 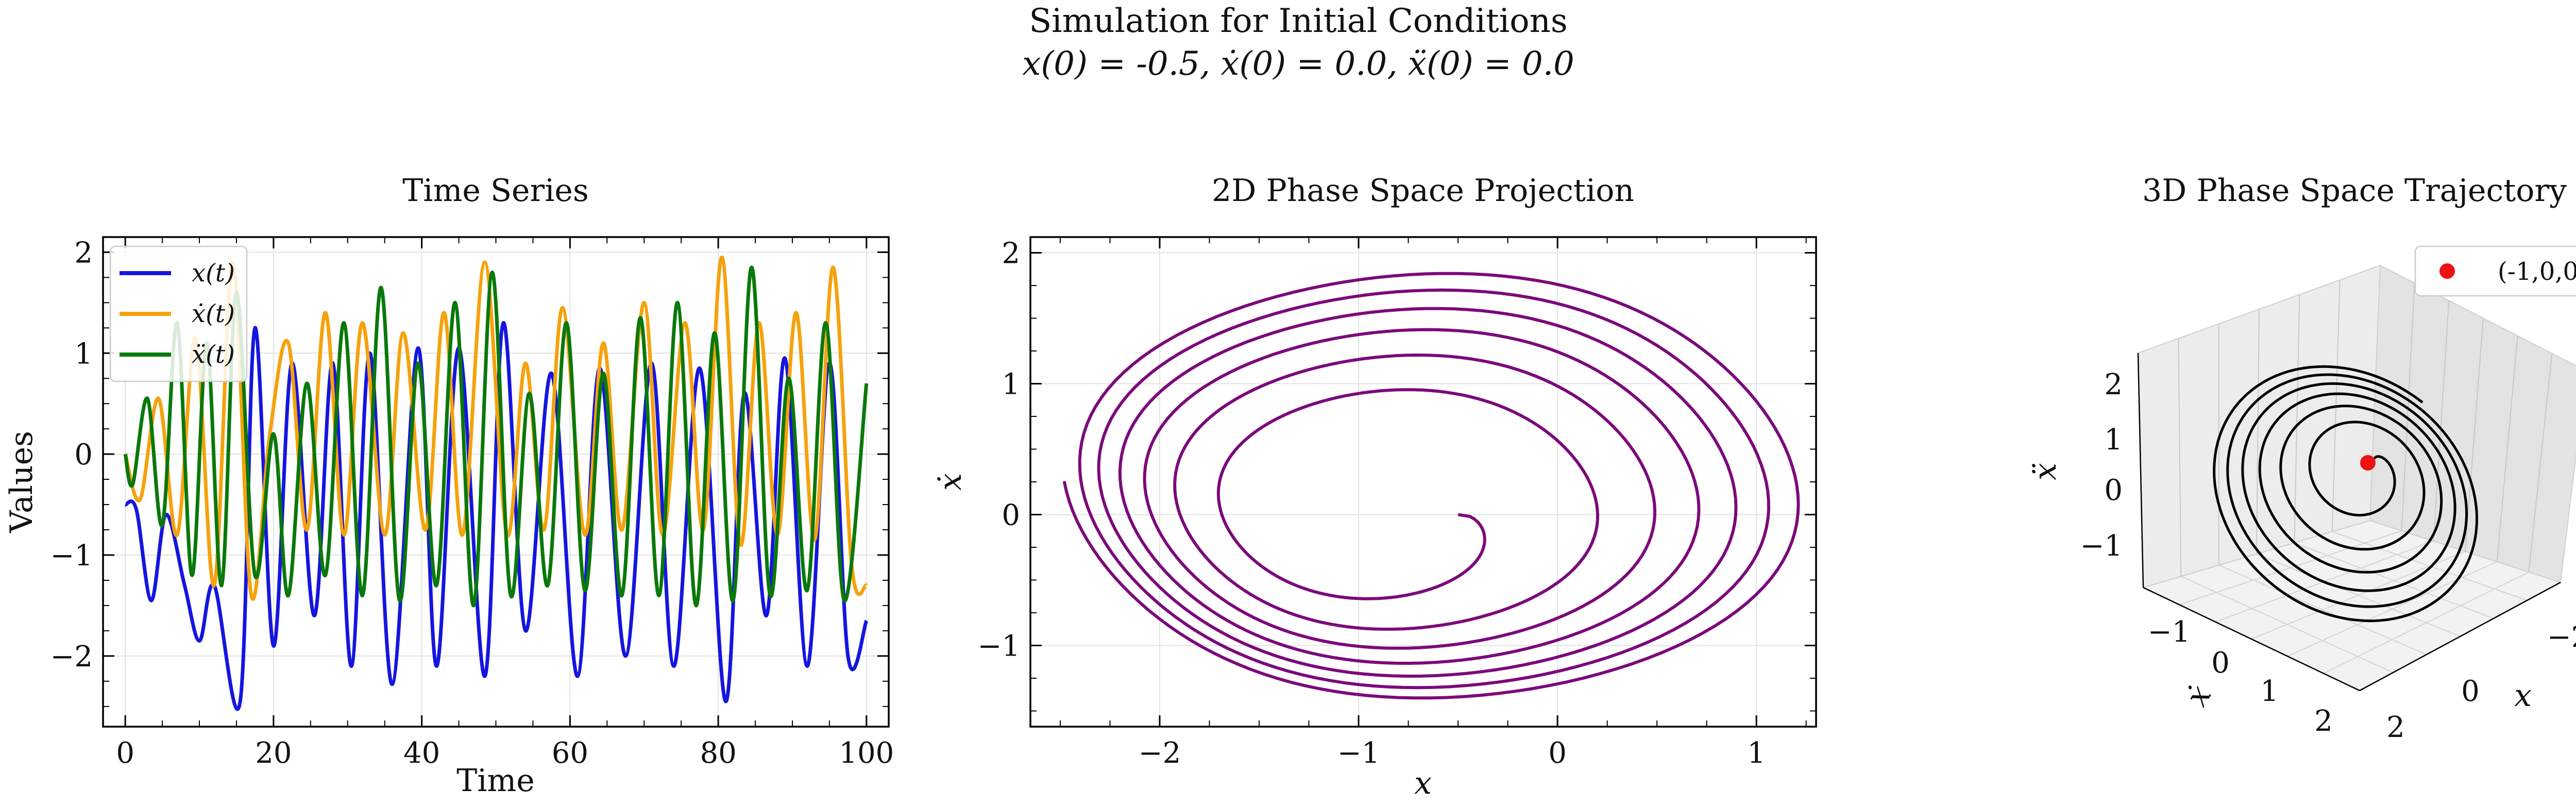 What do you see at coordinates (495, 191) in the screenshot?
I see `time-series-title: Time Series` at bounding box center [495, 191].